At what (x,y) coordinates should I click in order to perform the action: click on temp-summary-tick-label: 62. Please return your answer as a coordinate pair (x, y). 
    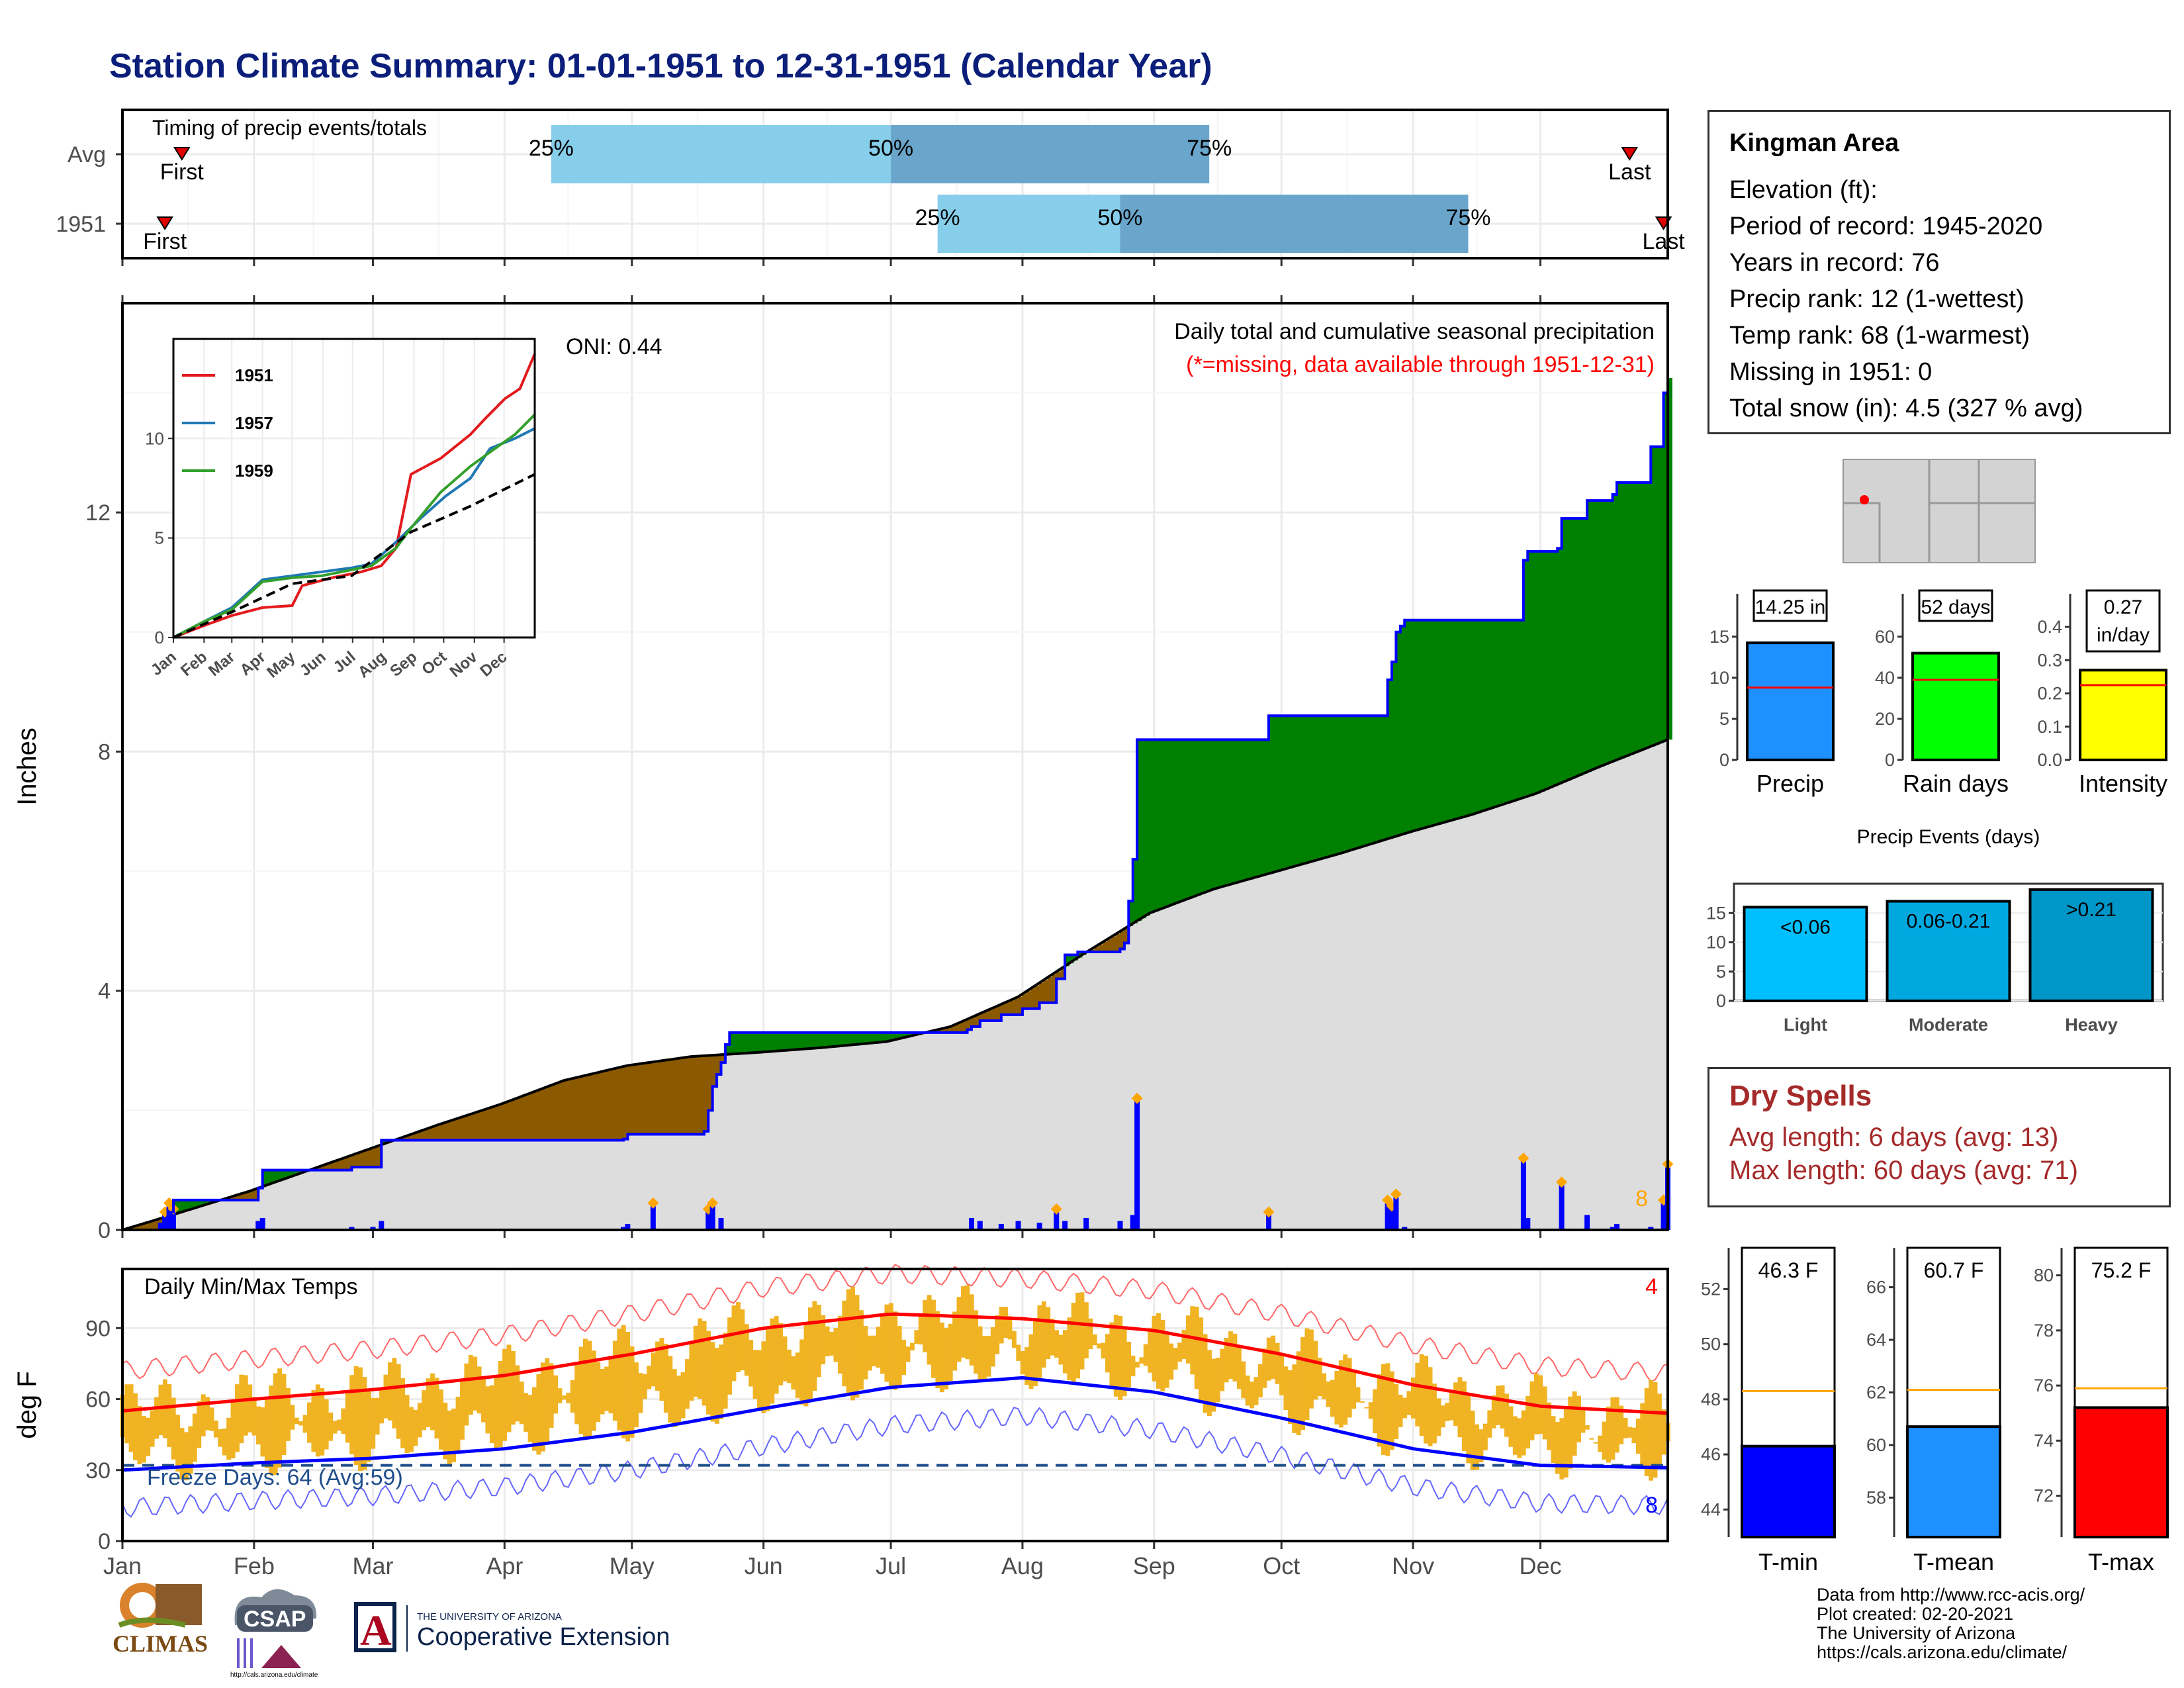
    Looking at the image, I should click on (1876, 1393).